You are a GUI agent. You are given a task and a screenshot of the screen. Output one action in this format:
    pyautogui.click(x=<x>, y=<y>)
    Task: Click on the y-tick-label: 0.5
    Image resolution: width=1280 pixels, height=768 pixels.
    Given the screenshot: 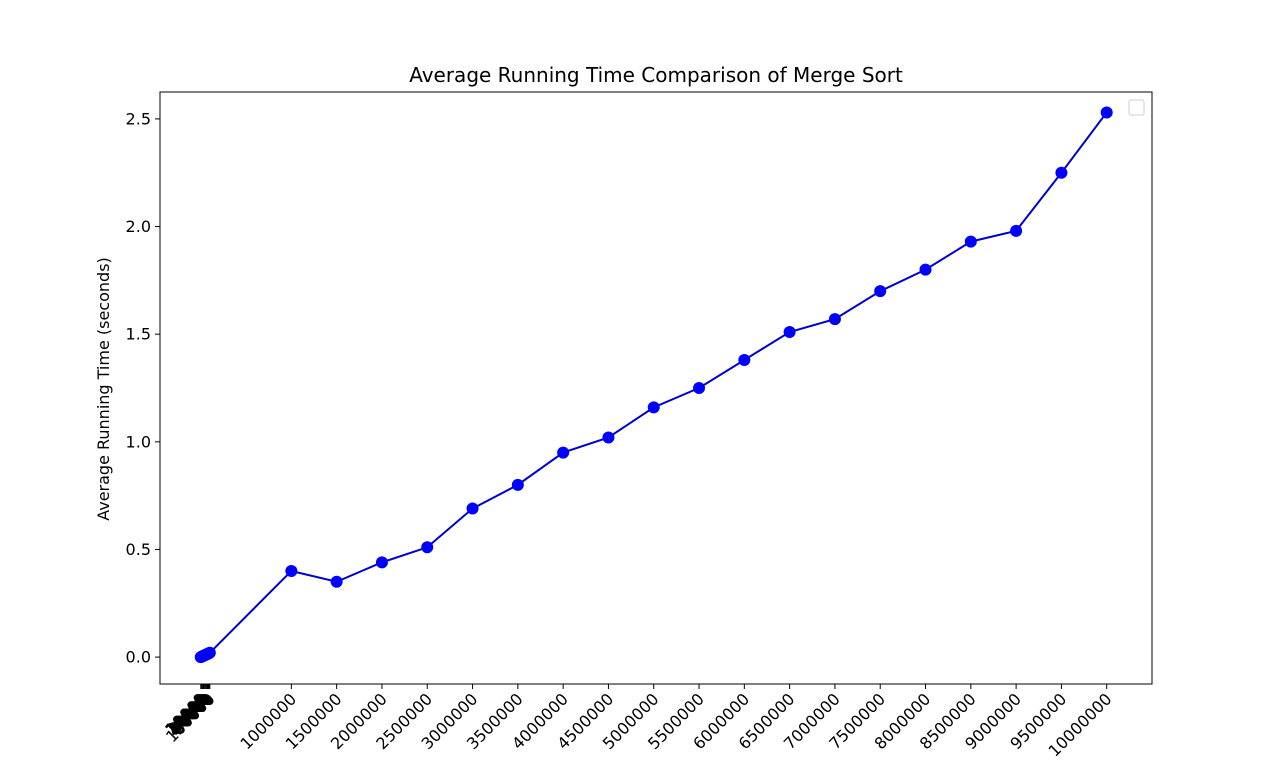 What is the action you would take?
    pyautogui.click(x=138, y=549)
    